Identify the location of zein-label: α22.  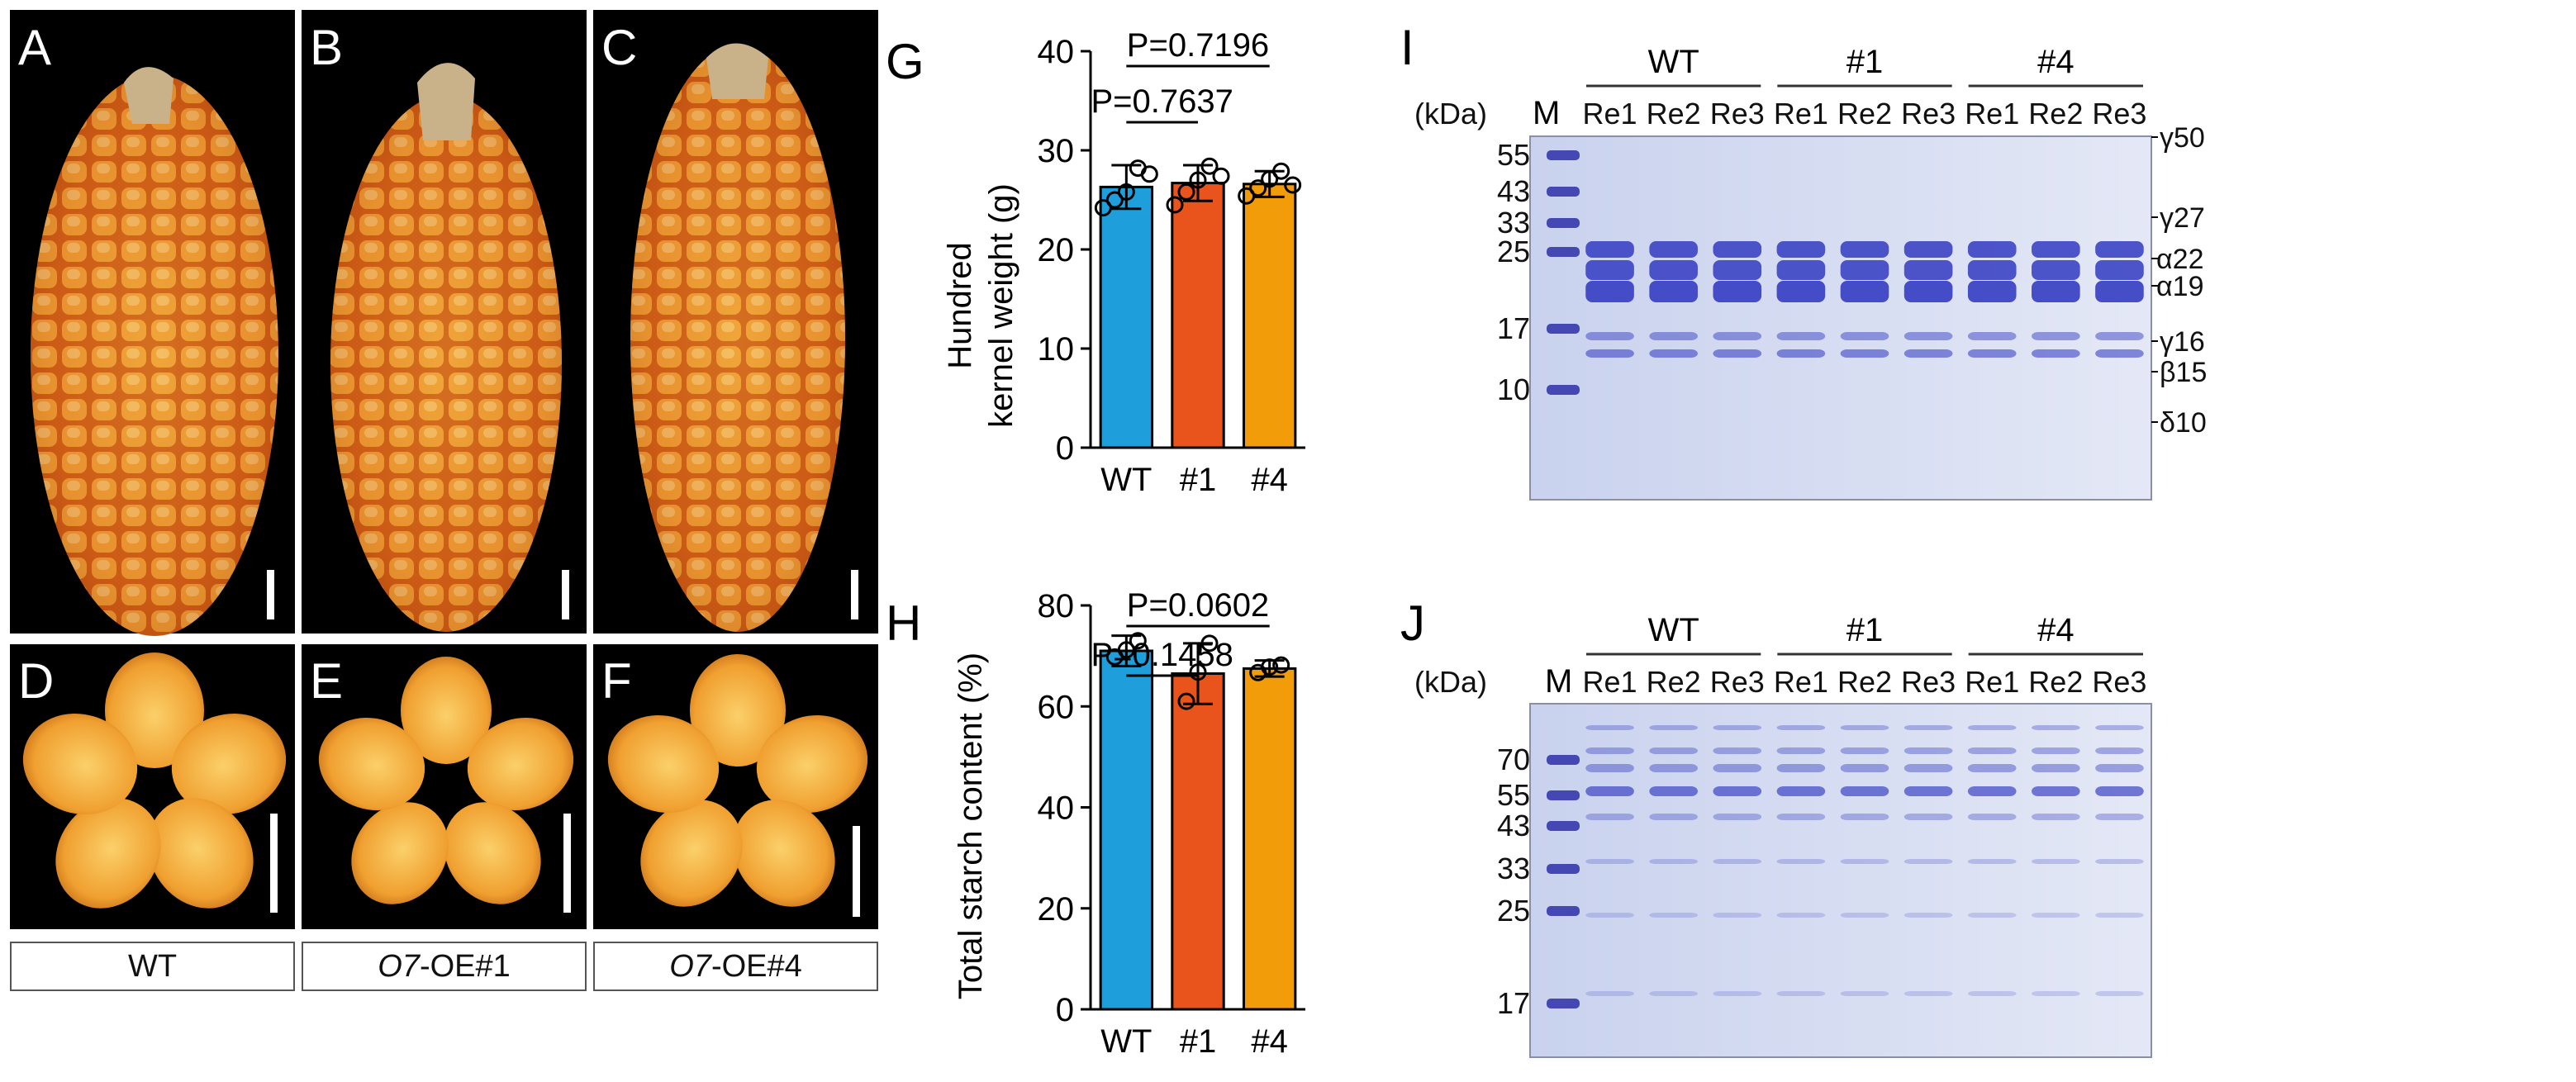
(2179, 259).